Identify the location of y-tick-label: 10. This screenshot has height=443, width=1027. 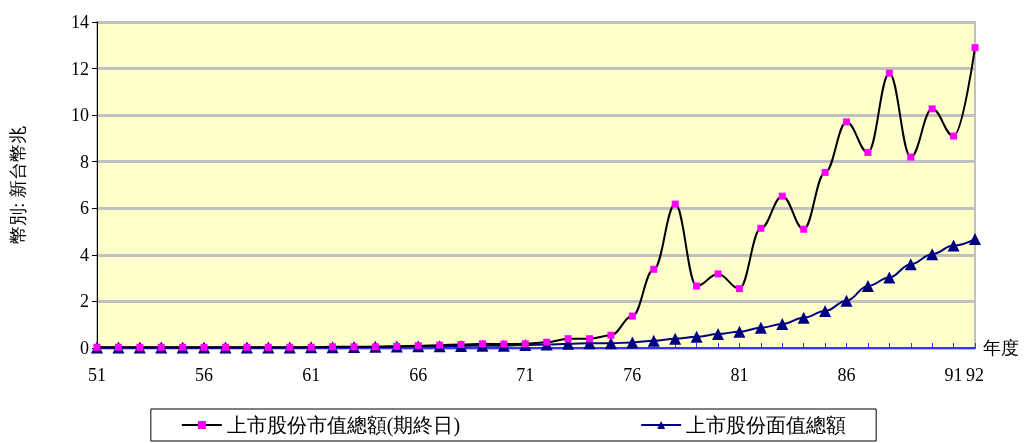
(80, 115).